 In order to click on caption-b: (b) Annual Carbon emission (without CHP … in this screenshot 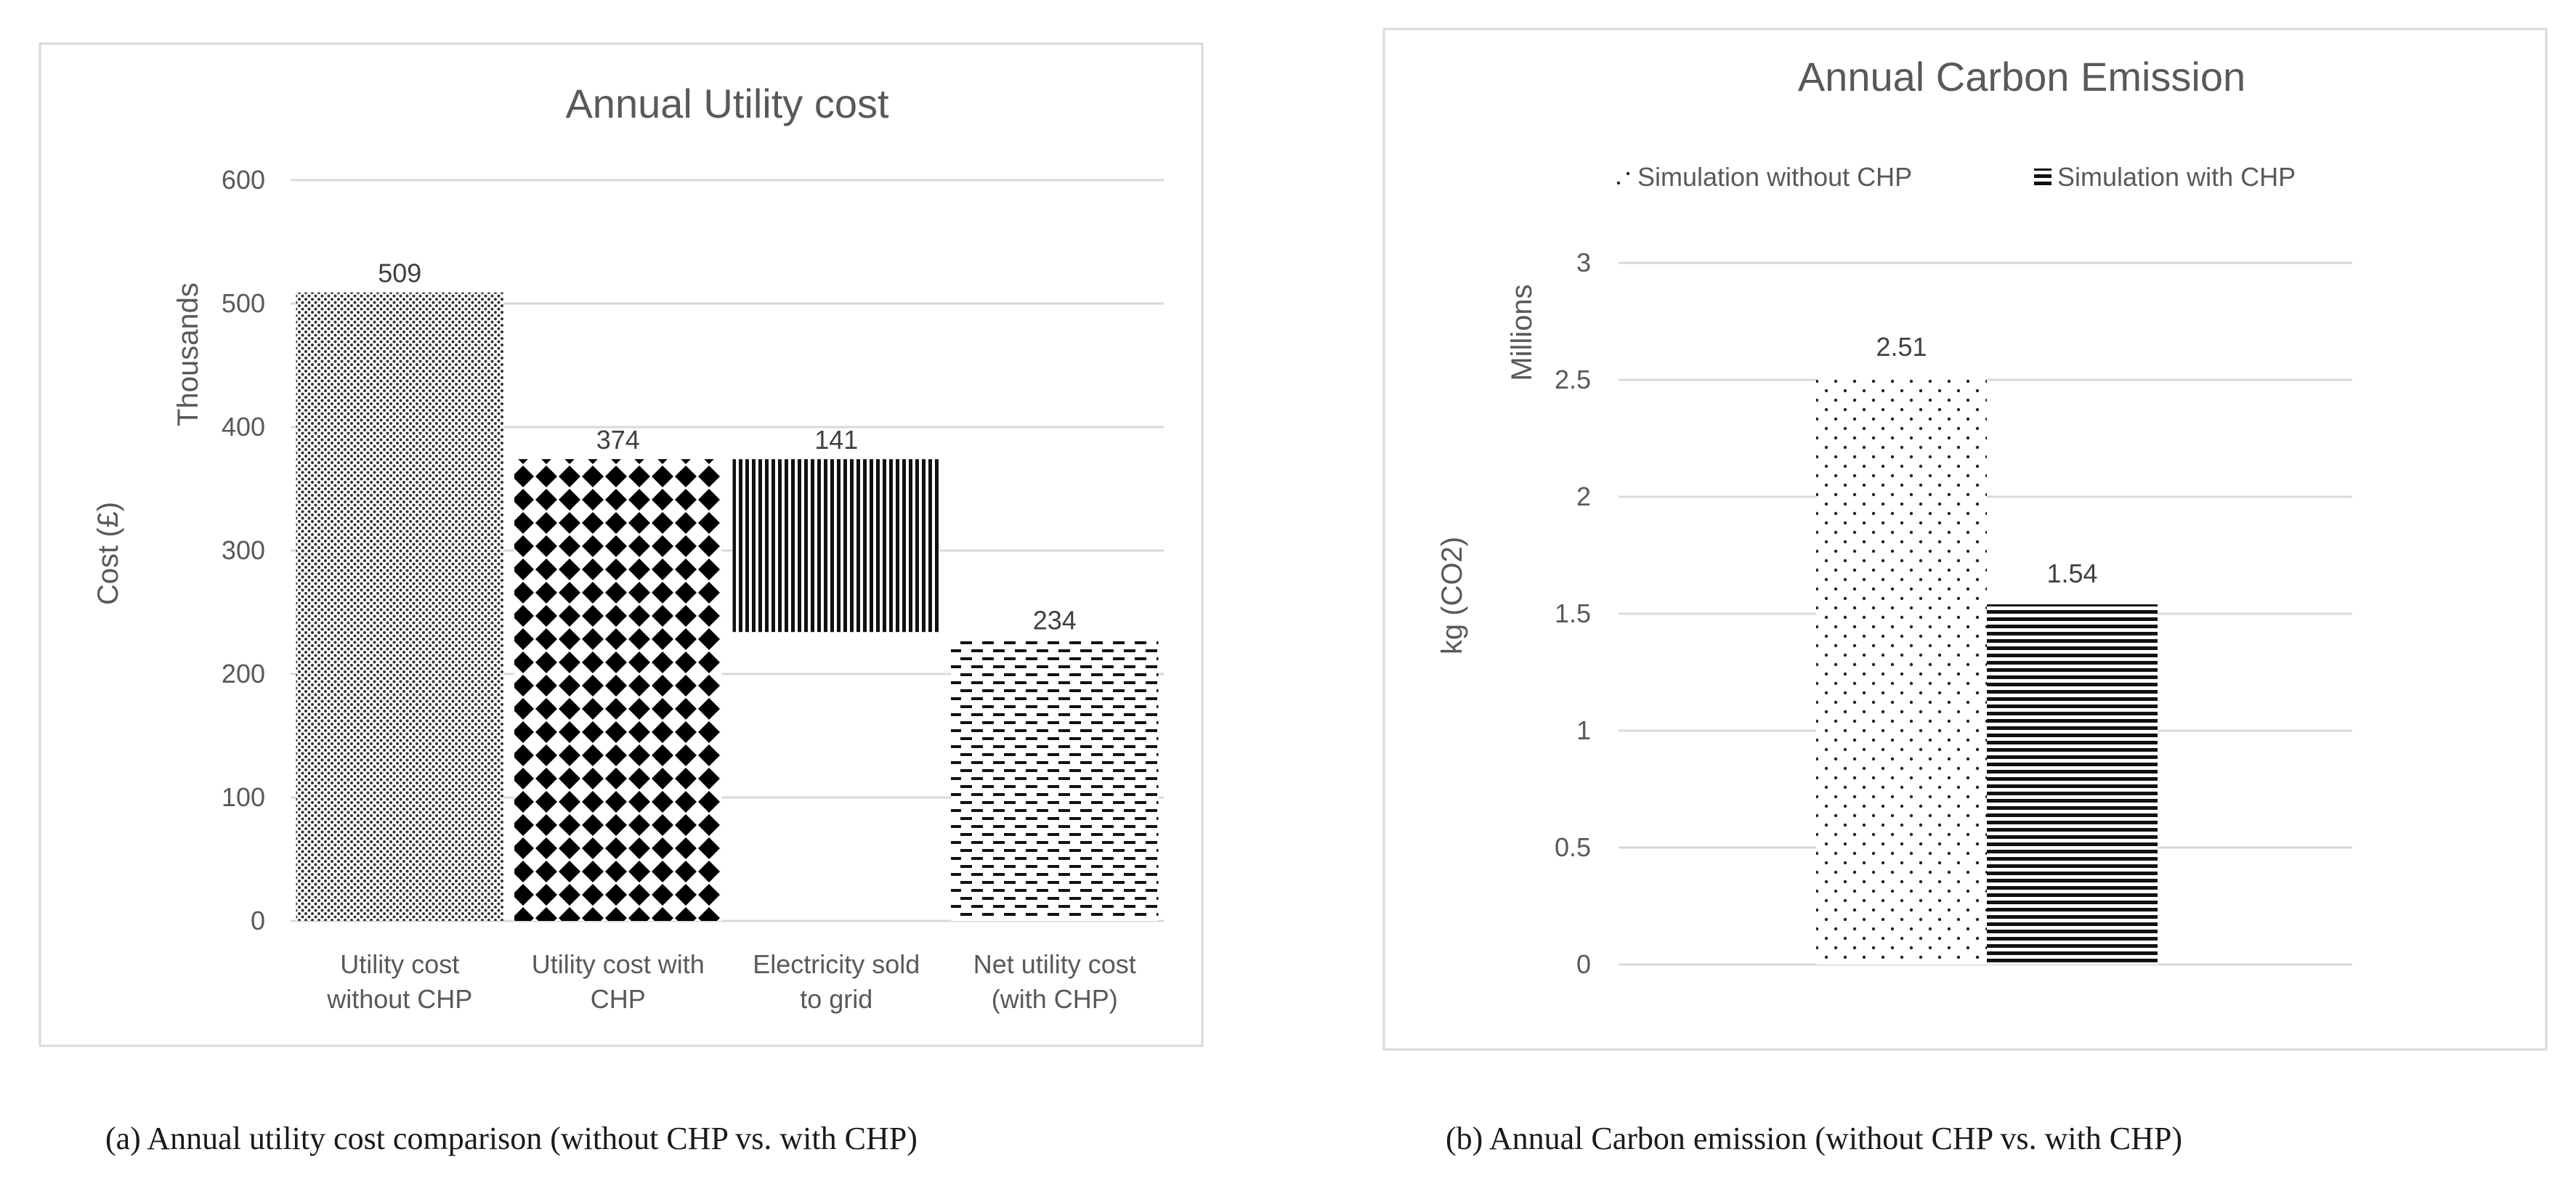, I will do `click(1814, 1138)`.